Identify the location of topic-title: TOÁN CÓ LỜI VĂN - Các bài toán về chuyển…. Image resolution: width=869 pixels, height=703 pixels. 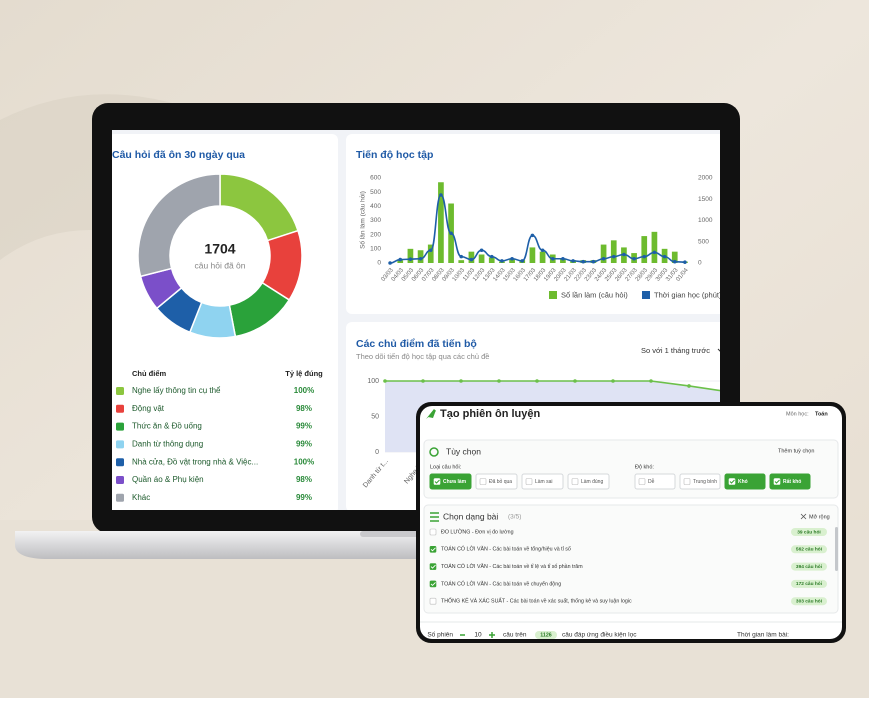
(501, 583).